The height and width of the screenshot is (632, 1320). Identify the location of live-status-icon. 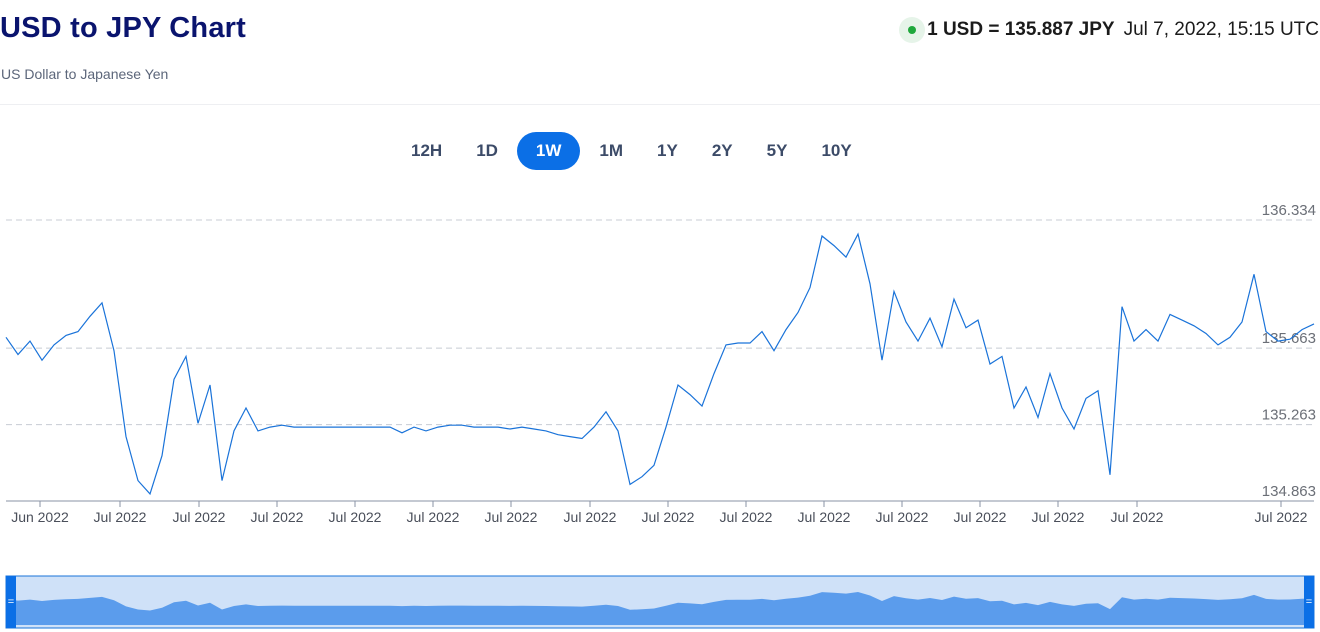
(912, 30).